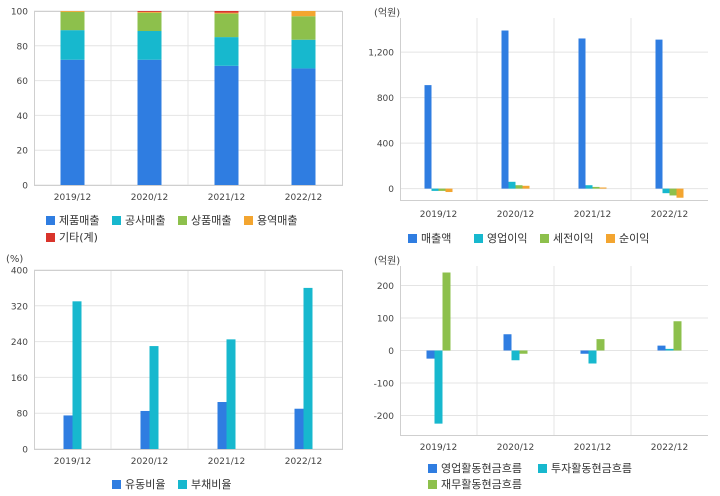 The height and width of the screenshot is (496, 720). I want to click on legend-item-operating-cashflow: 영업활동현금흐름, so click(475, 468).